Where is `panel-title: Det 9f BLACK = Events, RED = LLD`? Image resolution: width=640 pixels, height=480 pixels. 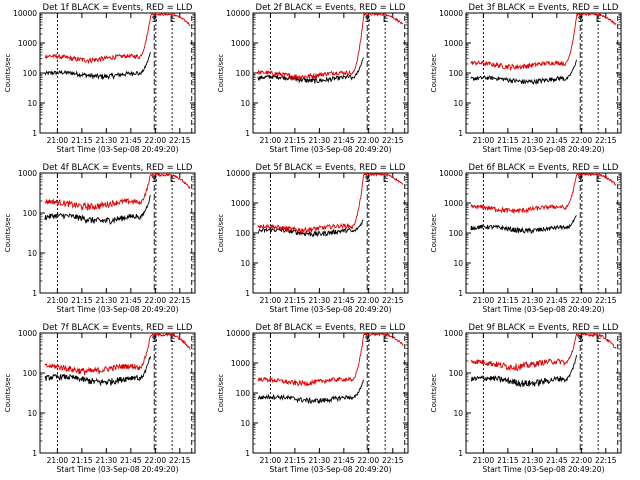 panel-title: Det 9f BLACK = Events, RED = LLD is located at coordinates (544, 328).